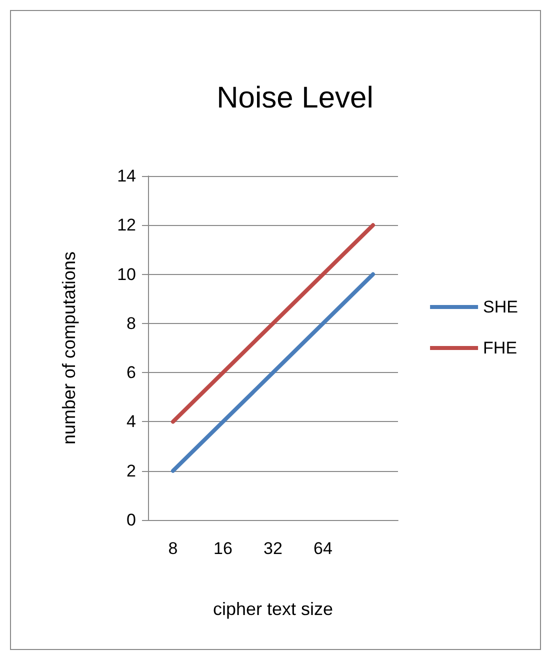  Describe the element at coordinates (69, 348) in the screenshot. I see `y-axis-title: number of computations` at that location.